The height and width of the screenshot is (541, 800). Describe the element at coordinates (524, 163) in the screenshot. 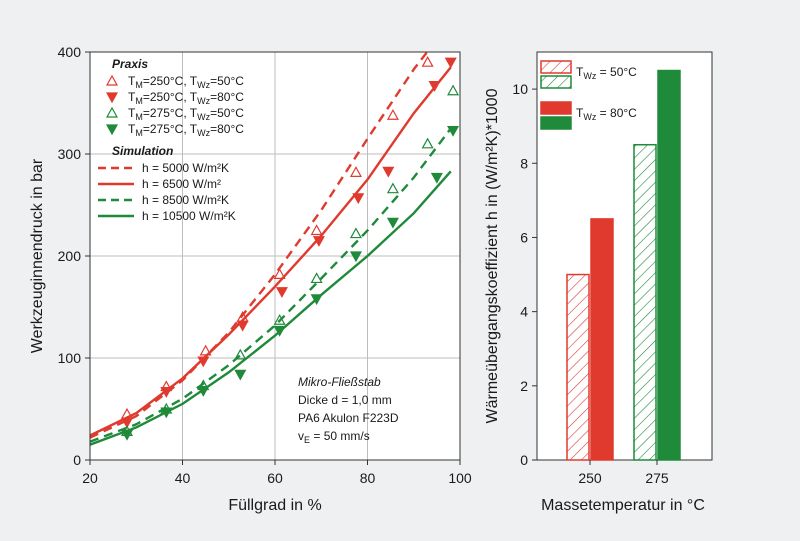

I see `htc-y-tick-label: 8` at that location.